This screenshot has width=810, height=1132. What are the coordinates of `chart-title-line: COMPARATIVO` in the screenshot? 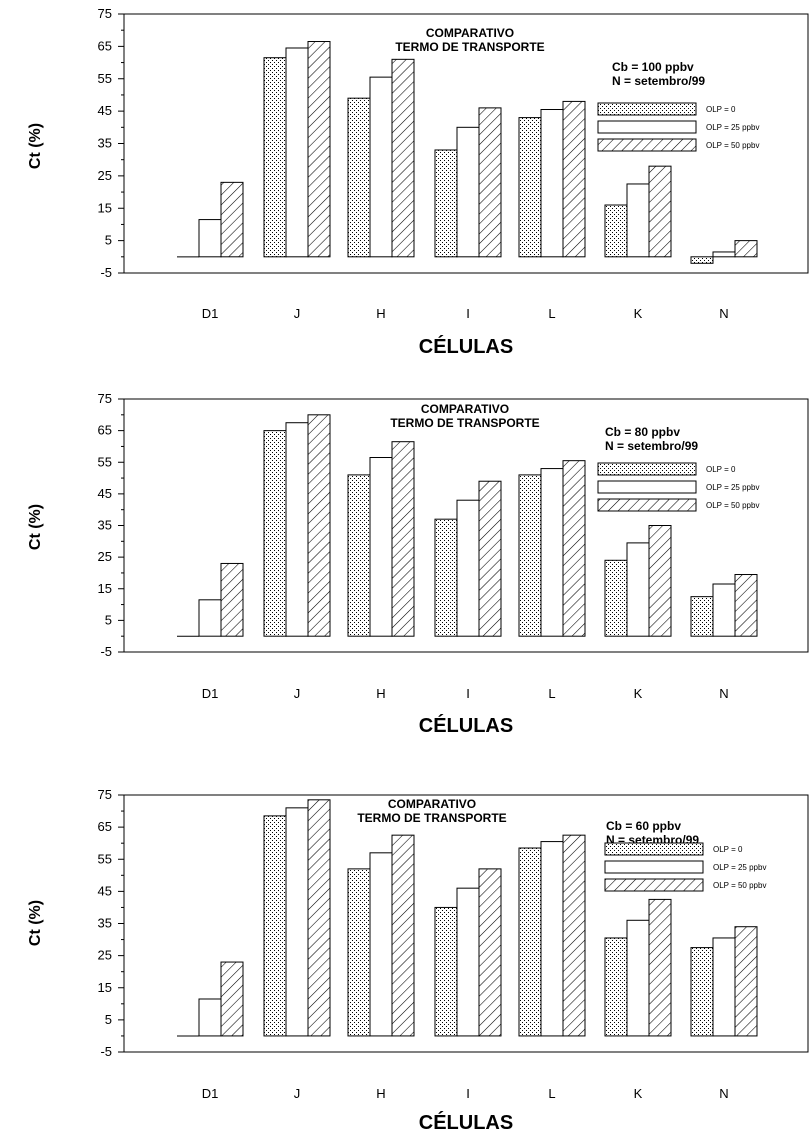 It's located at (470, 33).